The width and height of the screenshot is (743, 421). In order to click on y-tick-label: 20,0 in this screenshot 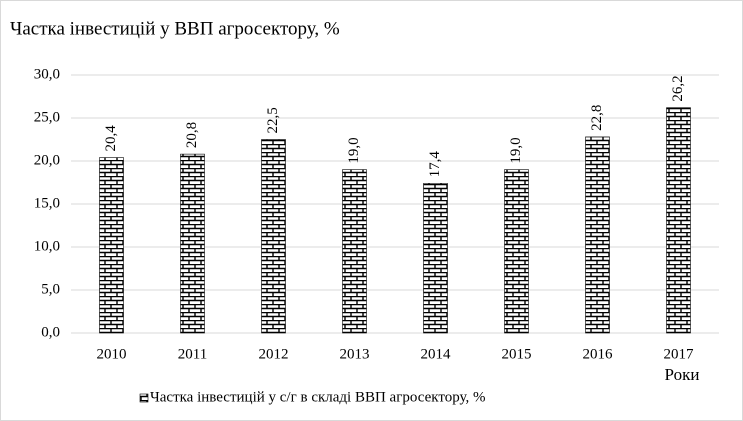, I will do `click(47, 160)`.